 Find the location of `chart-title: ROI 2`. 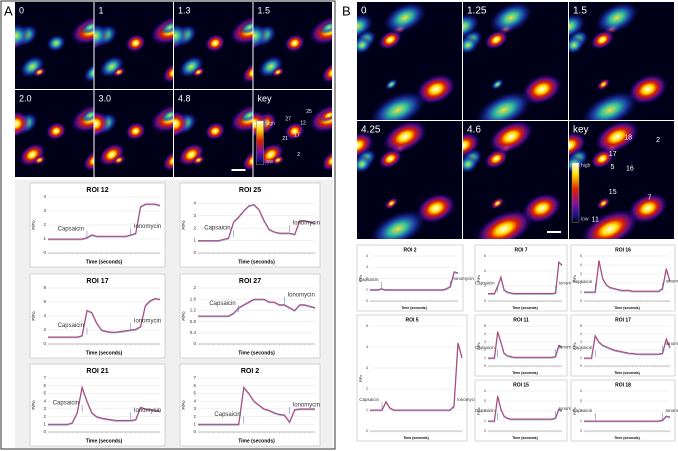

chart-title: ROI 2 is located at coordinates (409, 250).